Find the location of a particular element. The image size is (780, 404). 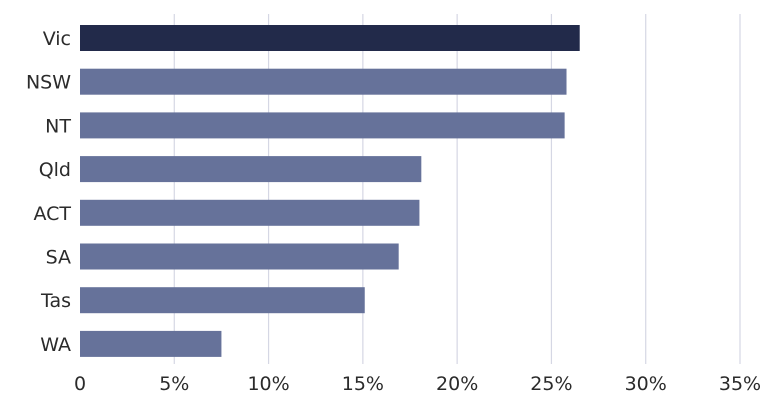

bar-nsw is located at coordinates (323, 81).